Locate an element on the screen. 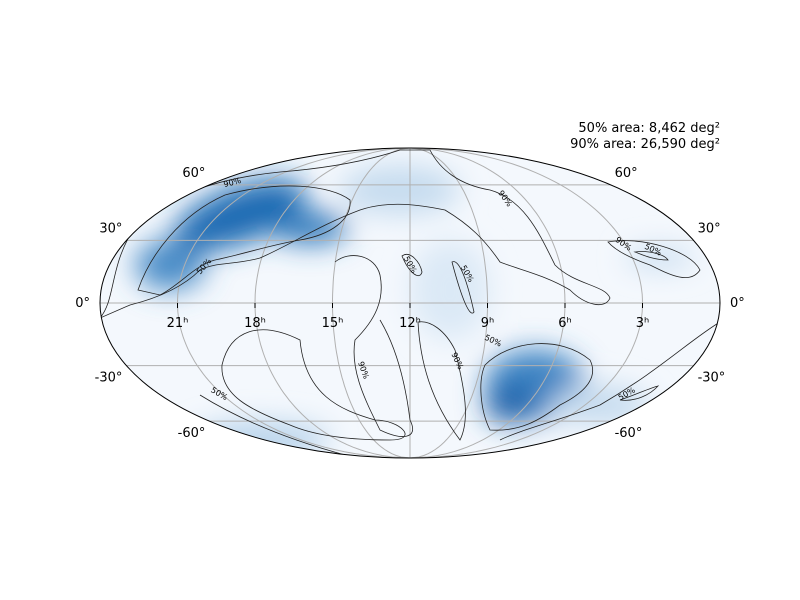 The image size is (800, 600). ra-label: 9ʰ is located at coordinates (488, 323).